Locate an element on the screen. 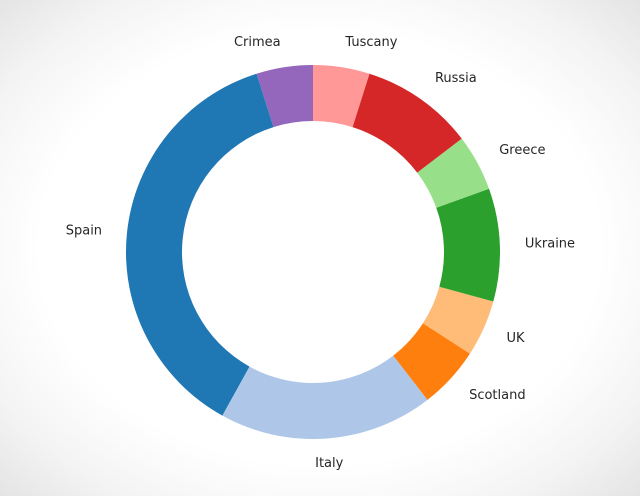  label-greece: Greece is located at coordinates (522, 150).